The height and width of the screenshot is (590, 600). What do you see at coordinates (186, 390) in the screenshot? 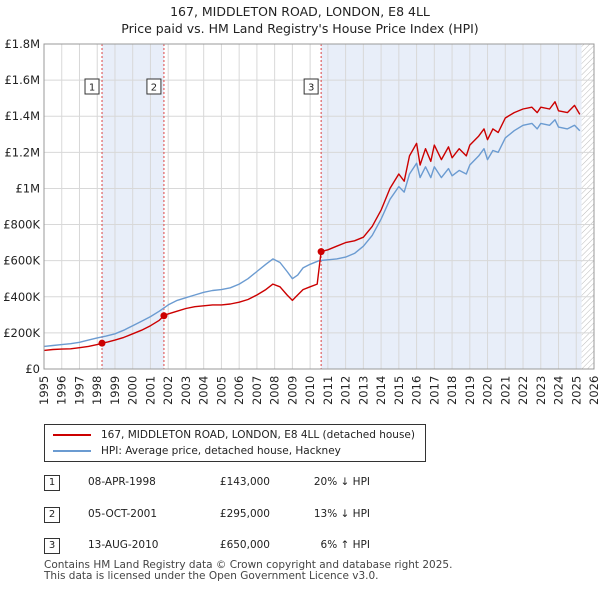
I see `x-tick-label: 2003` at bounding box center [186, 390].